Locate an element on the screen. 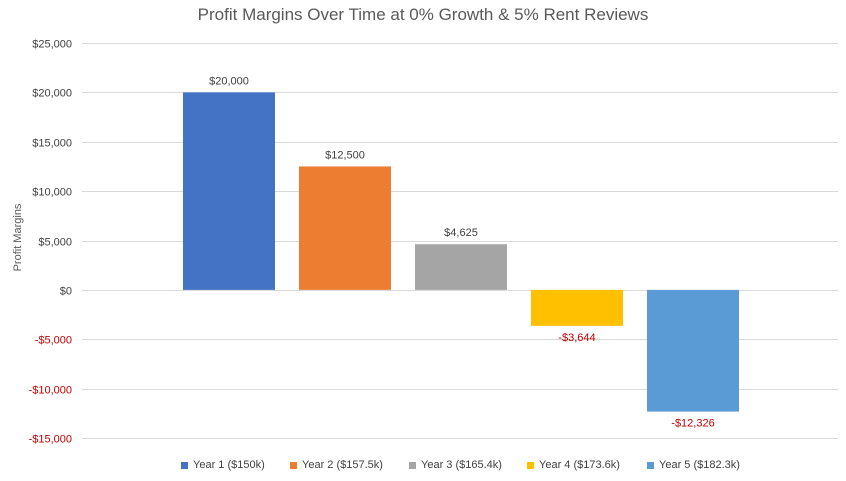 The height and width of the screenshot is (481, 846). y-tick-label: $5,000 is located at coordinates (55, 243).